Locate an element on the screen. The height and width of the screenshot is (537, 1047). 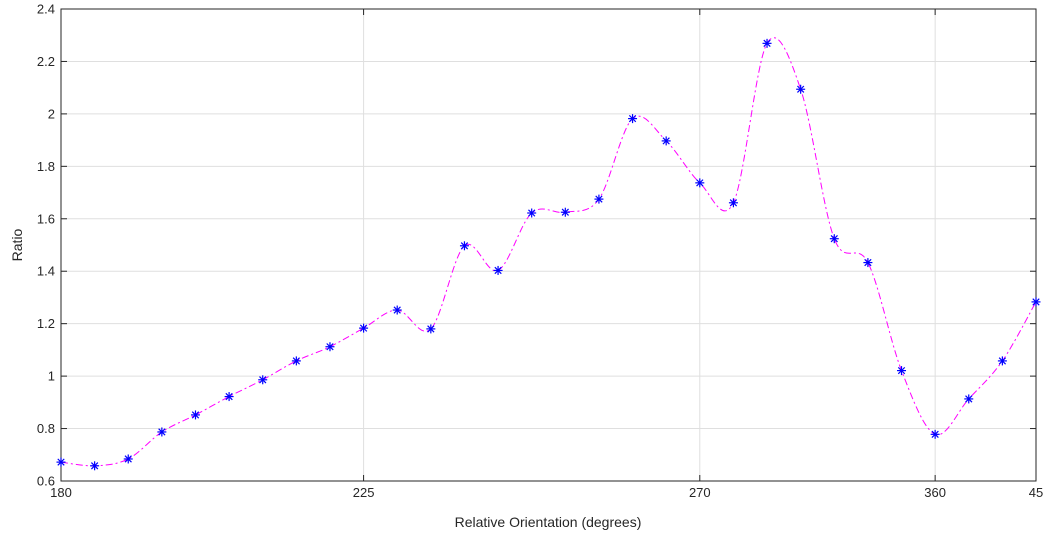
x-tick-label: 45 is located at coordinates (1036, 492).